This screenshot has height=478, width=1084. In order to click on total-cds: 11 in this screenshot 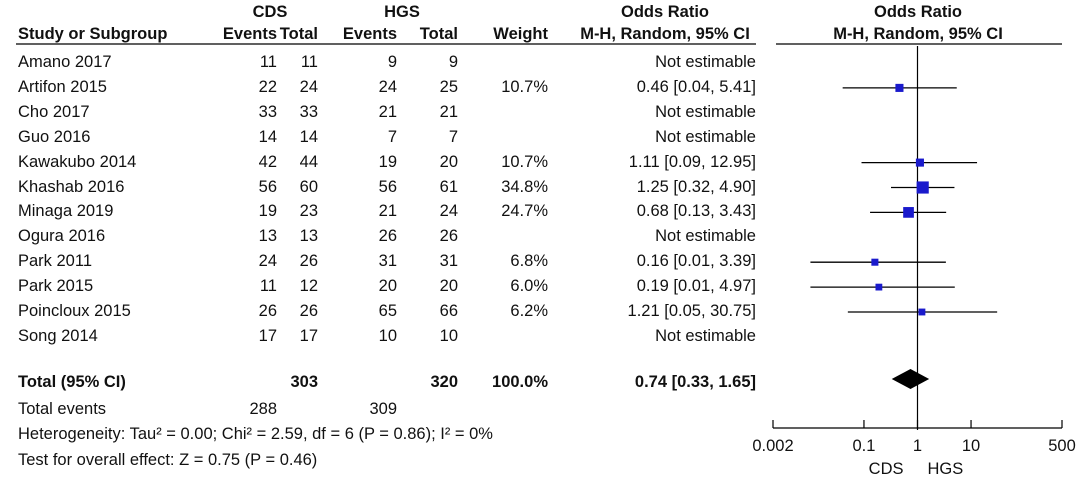, I will do `click(309, 62)`.